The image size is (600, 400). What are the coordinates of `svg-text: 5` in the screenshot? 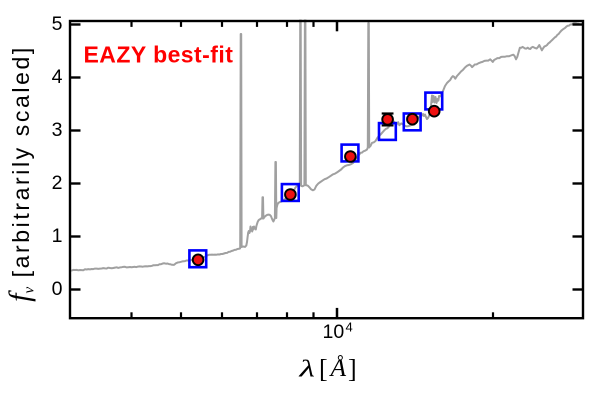 It's located at (57, 24).